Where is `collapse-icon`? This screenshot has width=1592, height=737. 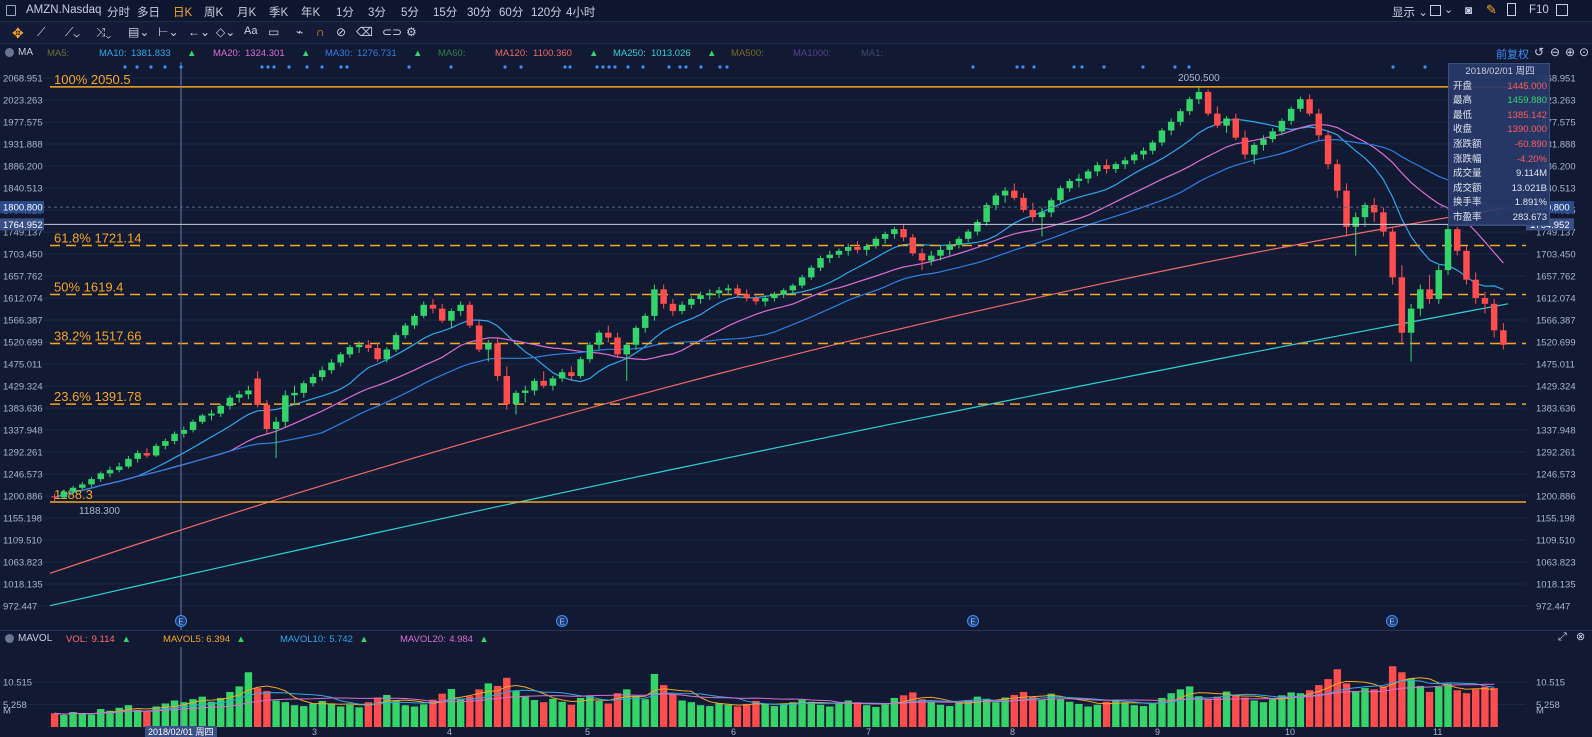
collapse-icon is located at coordinates (9, 52).